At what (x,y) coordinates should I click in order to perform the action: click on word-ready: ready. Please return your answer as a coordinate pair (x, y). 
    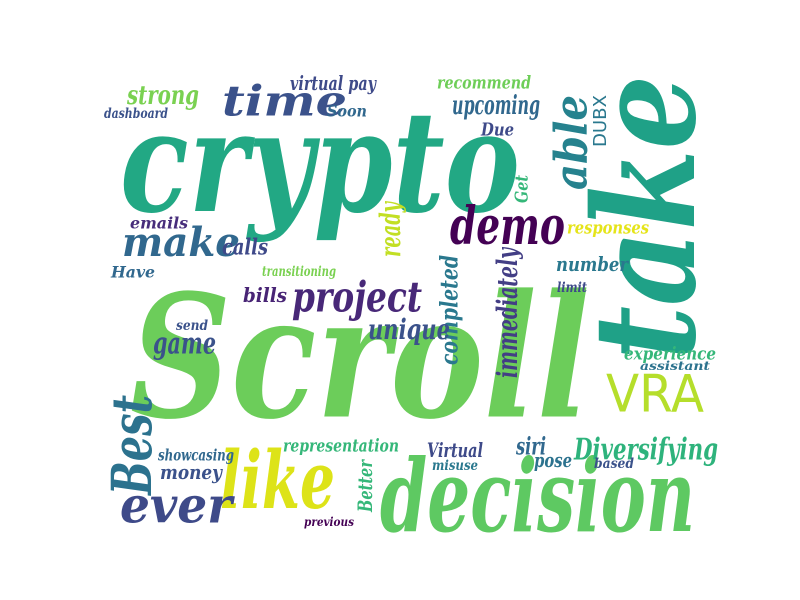
    Looking at the image, I should click on (390, 229).